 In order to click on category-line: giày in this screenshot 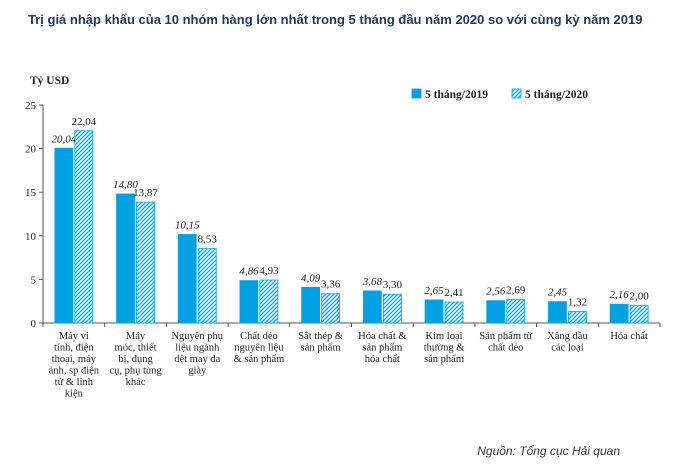, I will do `click(197, 371)`.